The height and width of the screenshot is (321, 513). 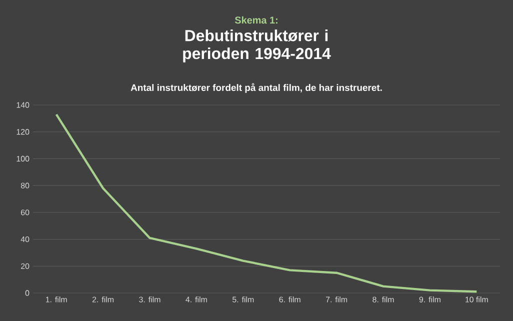 What do you see at coordinates (257, 46) in the screenshot?
I see `chart-title: Debutinstruktører i perioden 1994-2014` at bounding box center [257, 46].